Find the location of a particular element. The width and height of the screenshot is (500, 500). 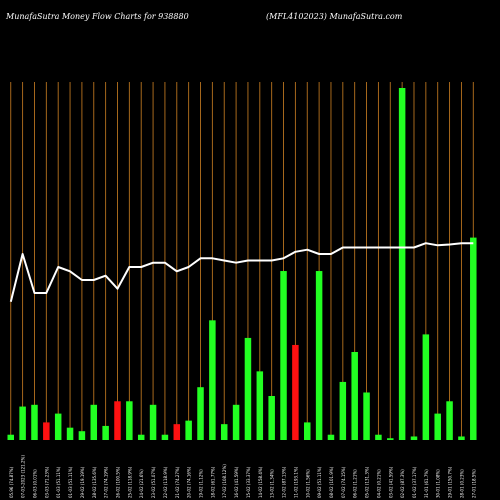

x-tick-label: 03-03 (71.23%) is located at coordinates (46, 482).